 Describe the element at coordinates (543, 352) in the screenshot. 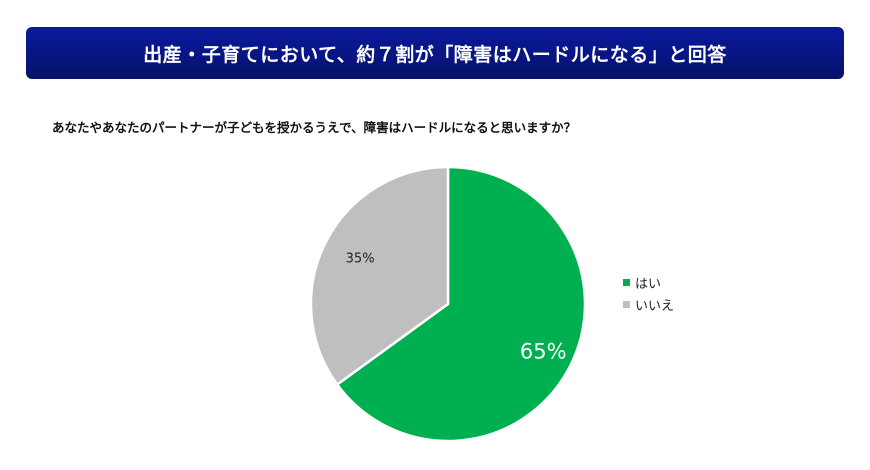

I see `pie-label-yes: 65%` at that location.